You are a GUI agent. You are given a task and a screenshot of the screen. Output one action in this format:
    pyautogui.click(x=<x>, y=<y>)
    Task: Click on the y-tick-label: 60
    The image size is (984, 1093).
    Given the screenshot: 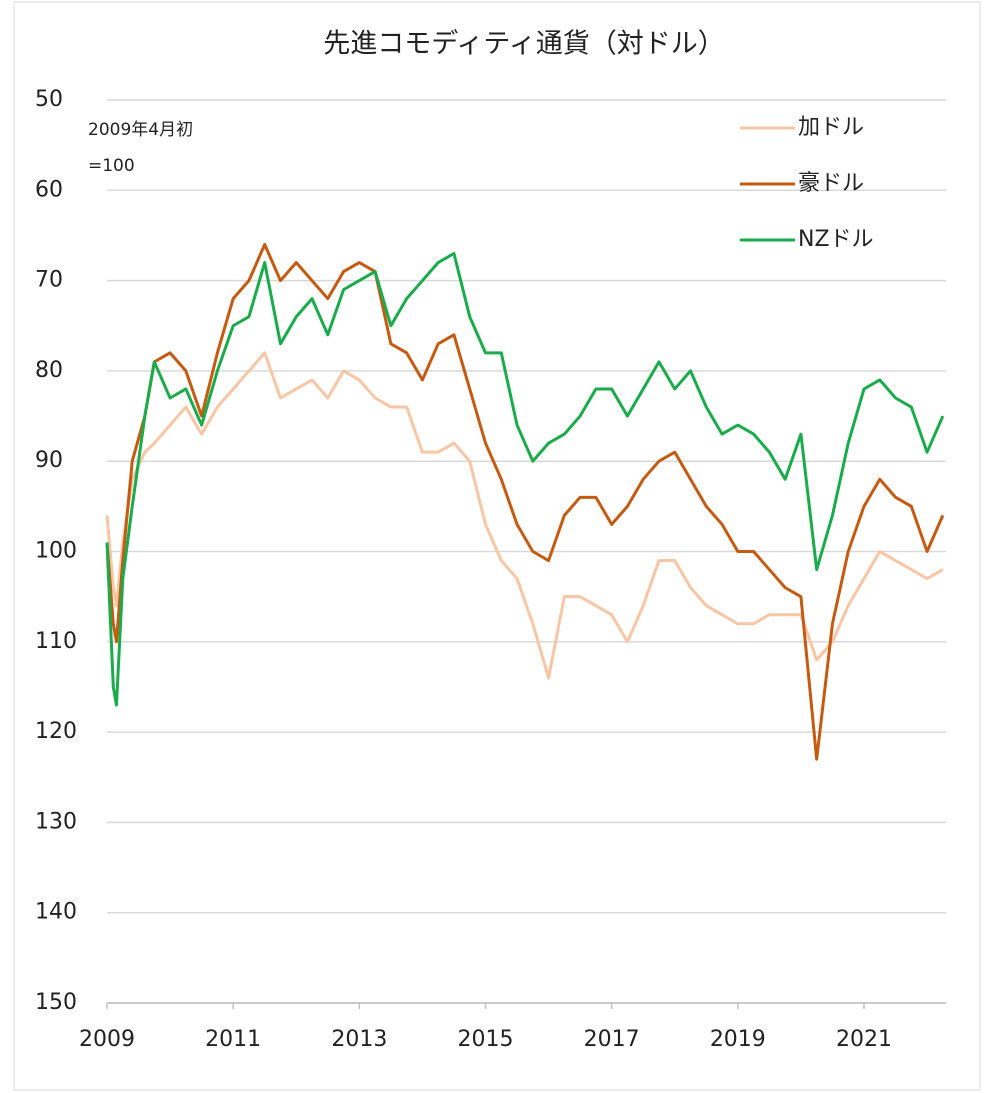 What is the action you would take?
    pyautogui.click(x=49, y=189)
    